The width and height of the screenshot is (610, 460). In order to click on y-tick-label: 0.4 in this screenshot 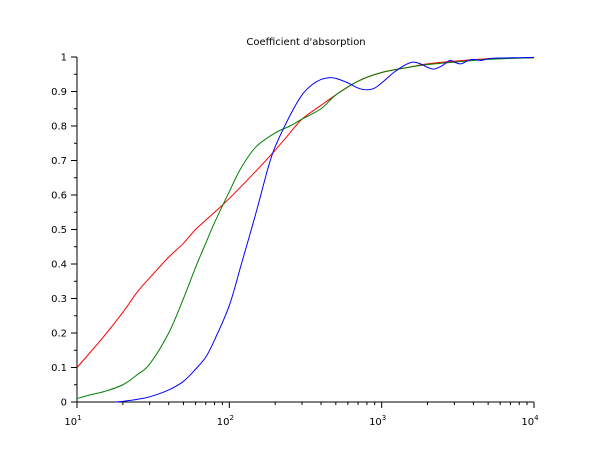, I will do `click(59, 265)`.